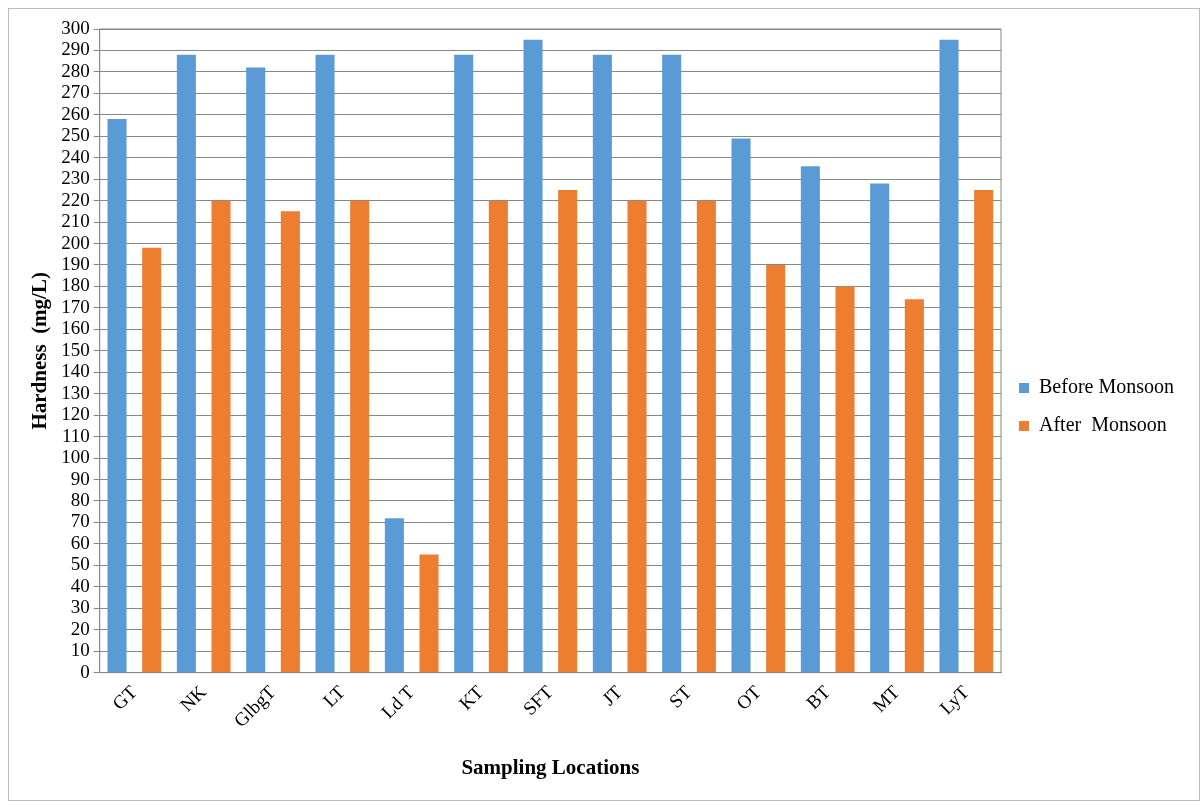 The width and height of the screenshot is (1202, 803). Describe the element at coordinates (75, 113) in the screenshot. I see `y-tick-label: 260` at that location.